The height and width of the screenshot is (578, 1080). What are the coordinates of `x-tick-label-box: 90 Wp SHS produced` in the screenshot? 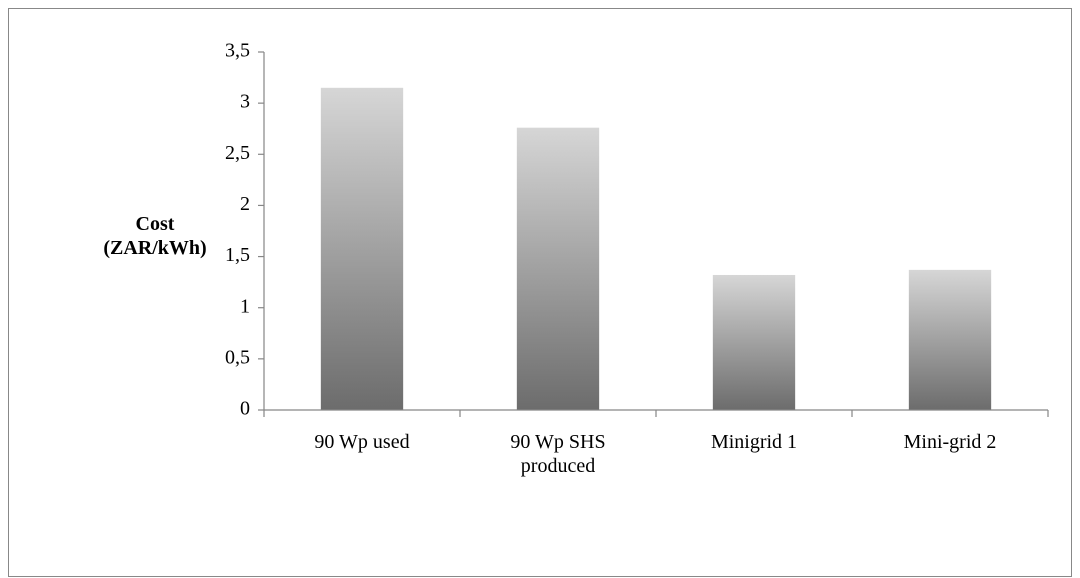 It's located at (558, 454).